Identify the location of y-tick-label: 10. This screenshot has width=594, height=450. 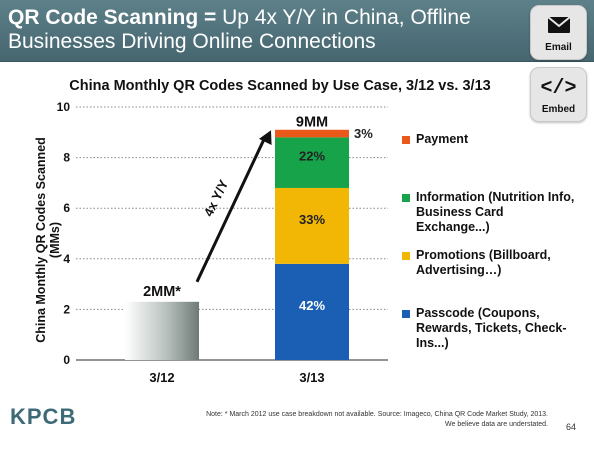
(64, 107).